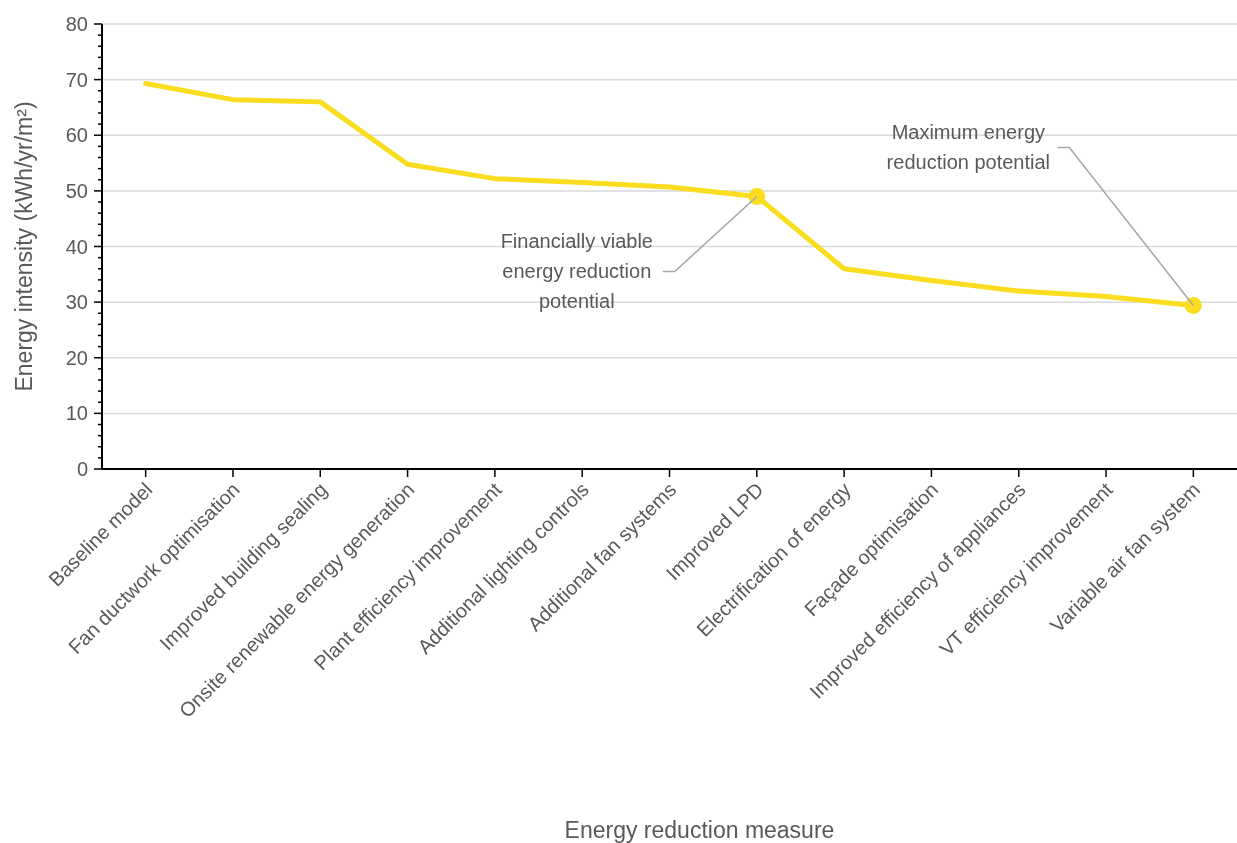 Image resolution: width=1237 pixels, height=843 pixels. What do you see at coordinates (24, 246) in the screenshot?
I see `y-axis-title: Energy intensity (kWh/yr/m²)` at bounding box center [24, 246].